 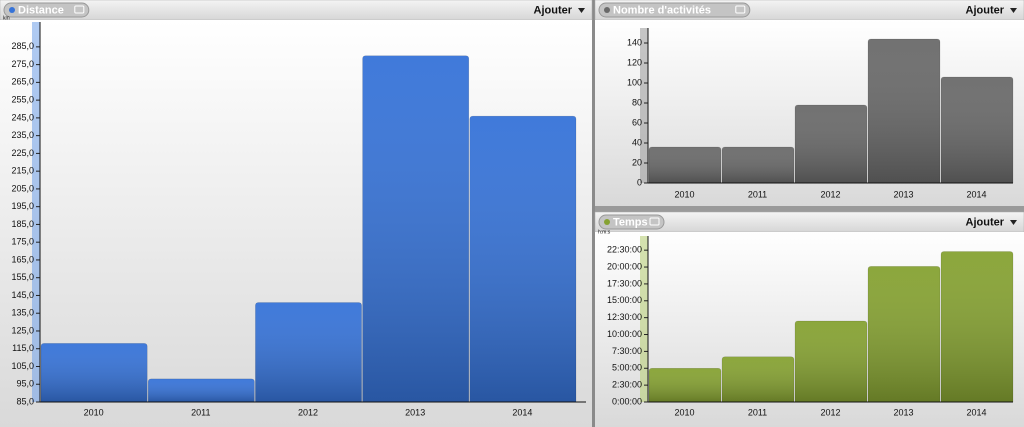 What do you see at coordinates (22, 82) in the screenshot?
I see `y-tick-label: 265,0` at bounding box center [22, 82].